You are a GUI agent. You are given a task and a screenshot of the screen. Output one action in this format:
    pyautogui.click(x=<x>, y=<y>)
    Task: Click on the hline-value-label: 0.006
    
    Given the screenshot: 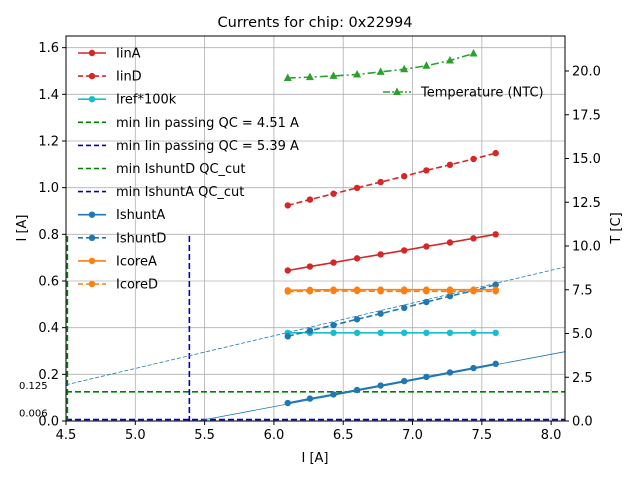 What is the action you would take?
    pyautogui.click(x=33, y=414)
    